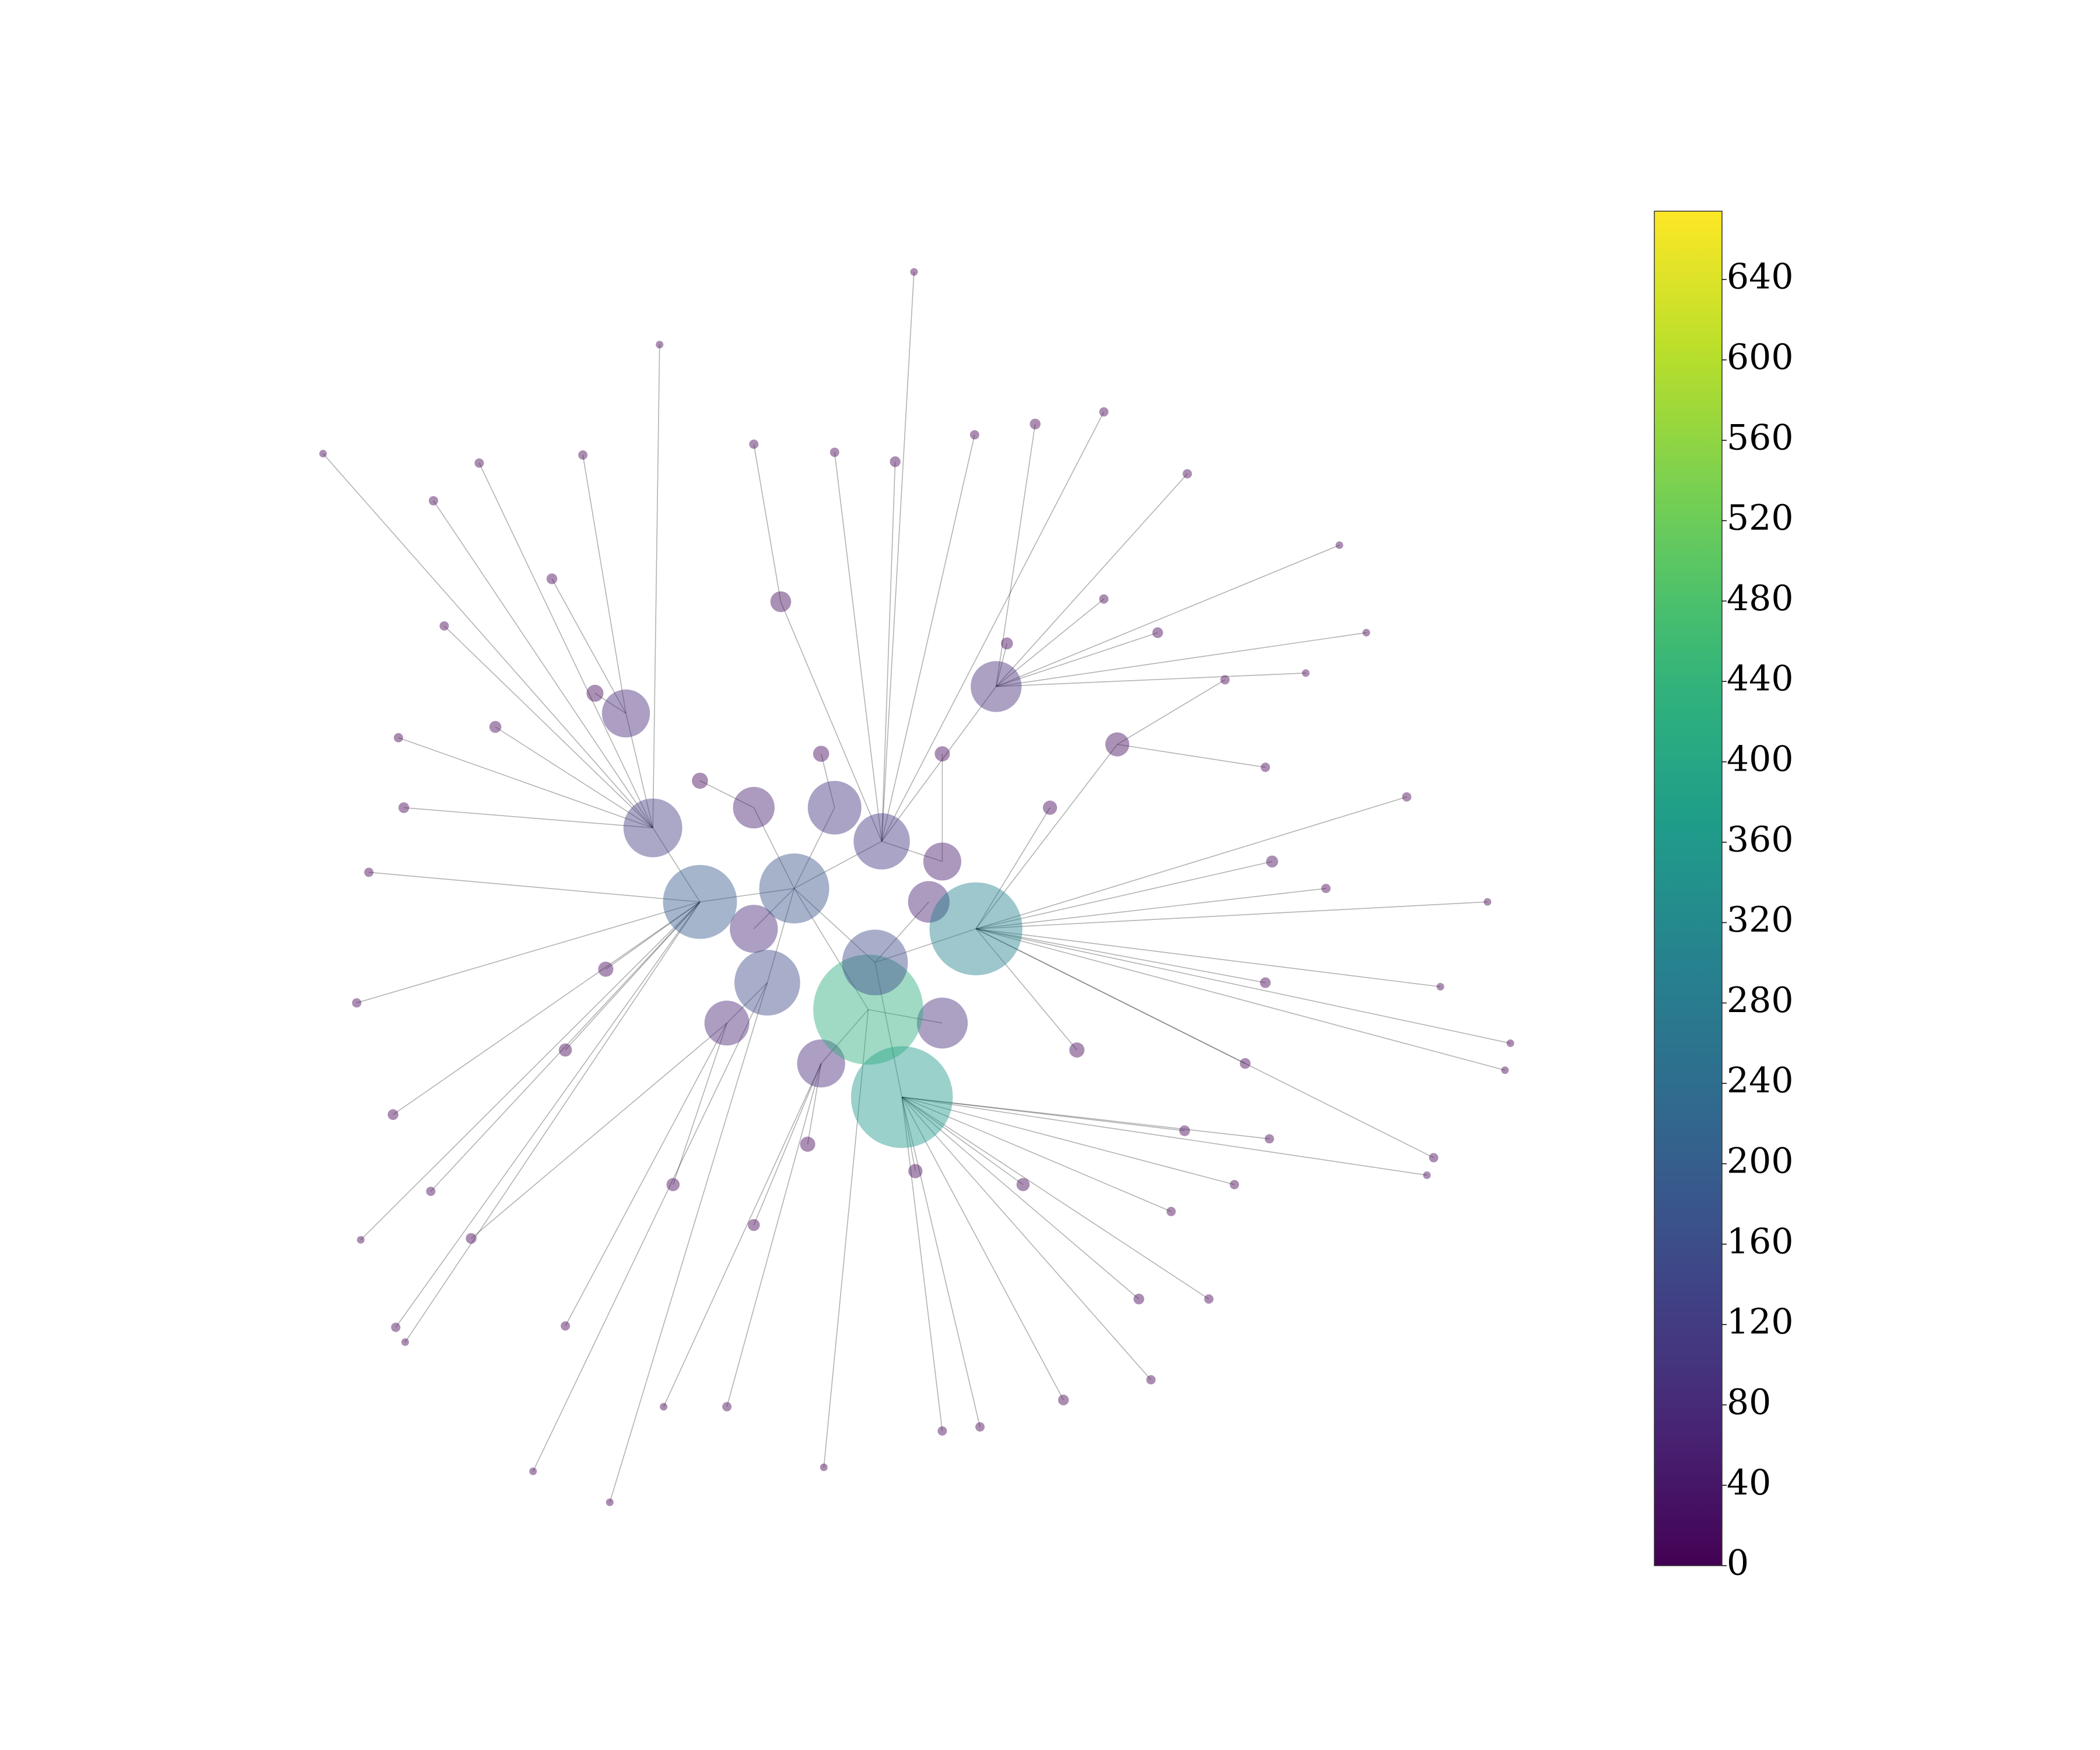 The width and height of the screenshot is (2100, 1750). What do you see at coordinates (1760, 679) in the screenshot?
I see `colorbar-tick-label: 440` at bounding box center [1760, 679].